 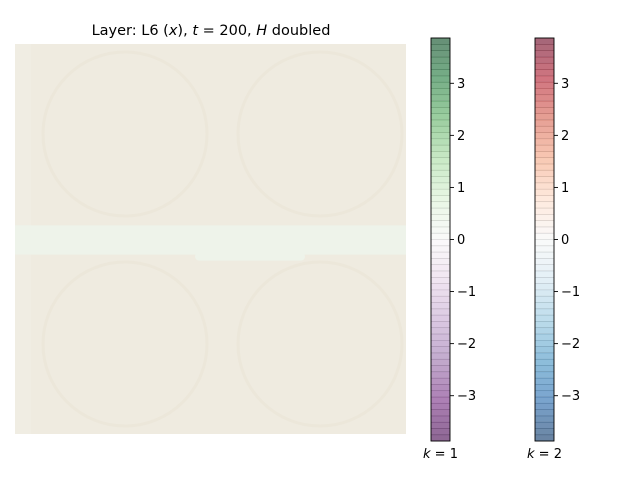 What do you see at coordinates (298, 31) in the screenshot?
I see `title-suffix: doubled` at bounding box center [298, 31].